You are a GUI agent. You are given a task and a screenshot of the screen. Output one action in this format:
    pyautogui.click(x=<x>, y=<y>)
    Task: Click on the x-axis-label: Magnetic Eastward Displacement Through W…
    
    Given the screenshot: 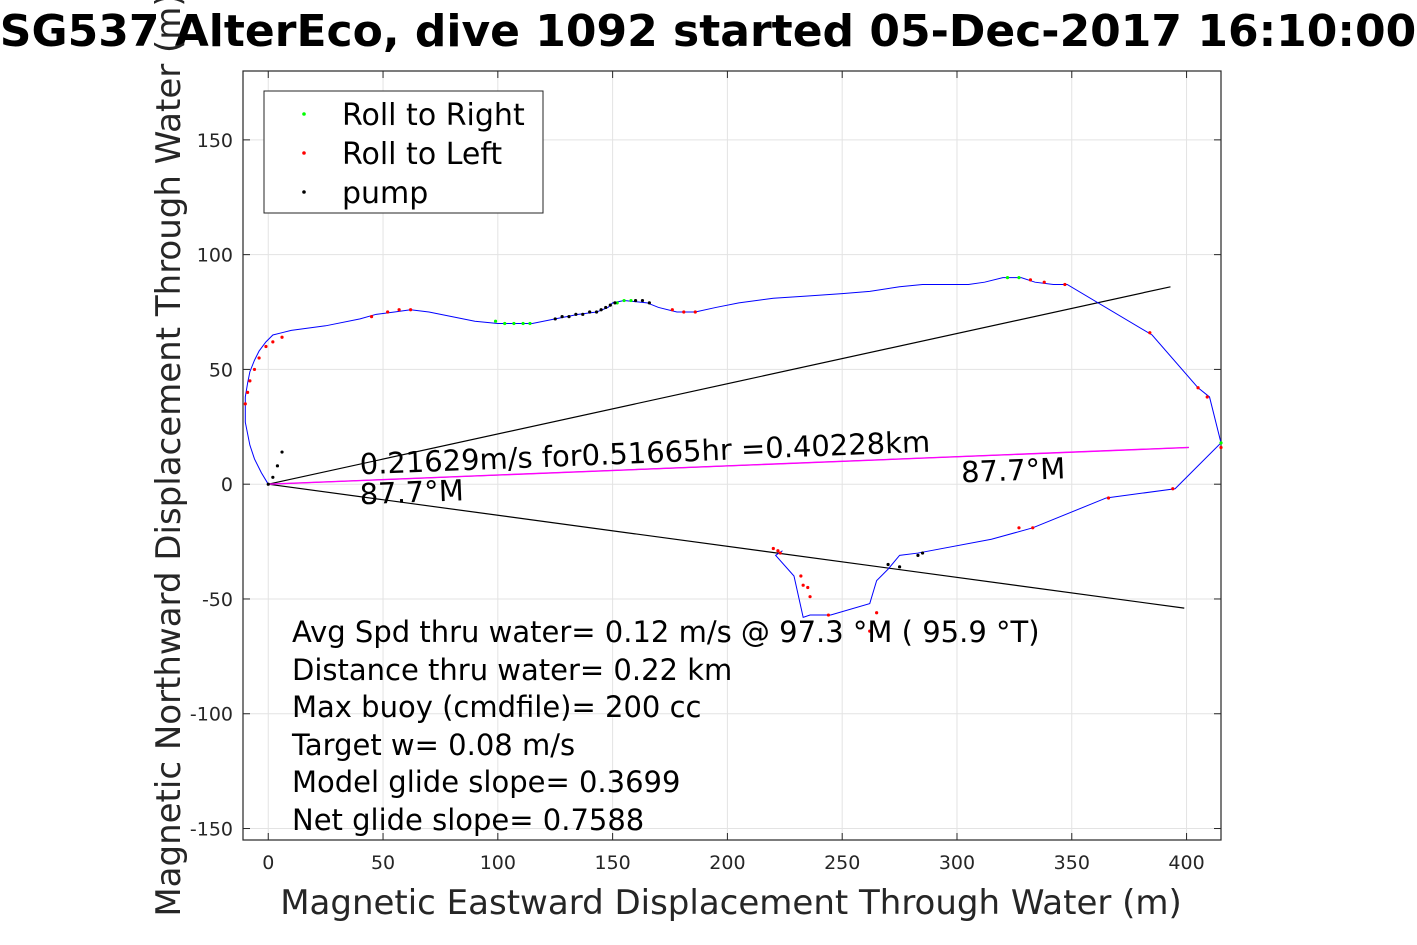 What is the action you would take?
    pyautogui.click(x=731, y=903)
    